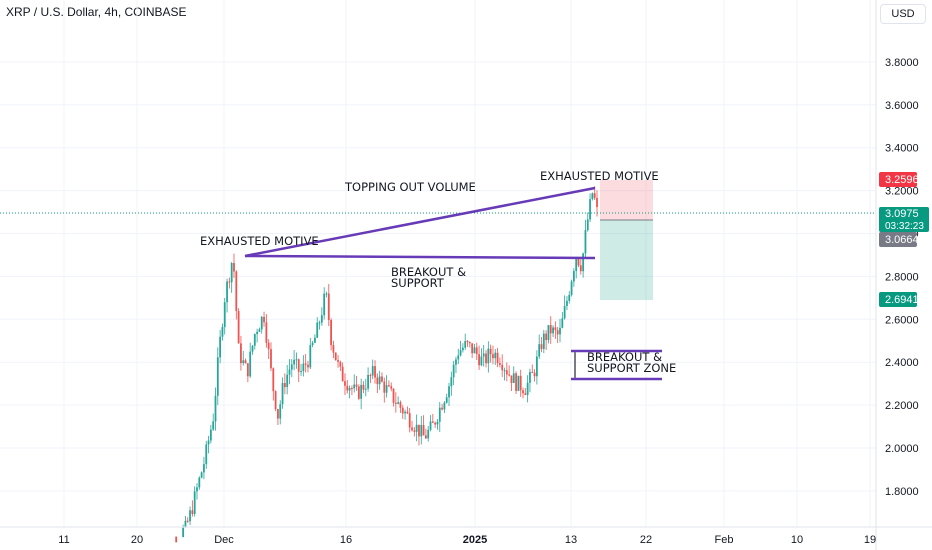  Describe the element at coordinates (903, 14) in the screenshot. I see `currency-button: USD` at that location.